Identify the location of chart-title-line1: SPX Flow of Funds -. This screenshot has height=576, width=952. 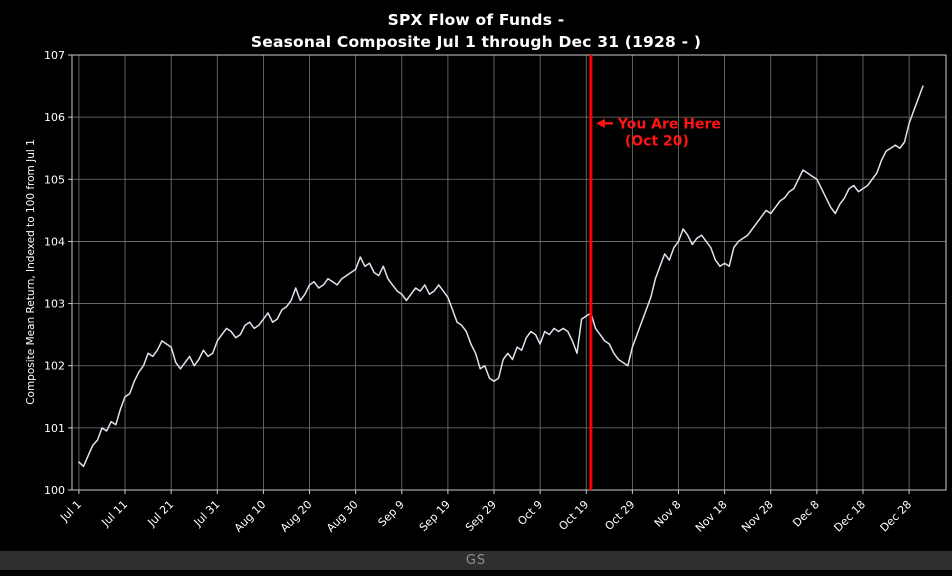
(476, 20).